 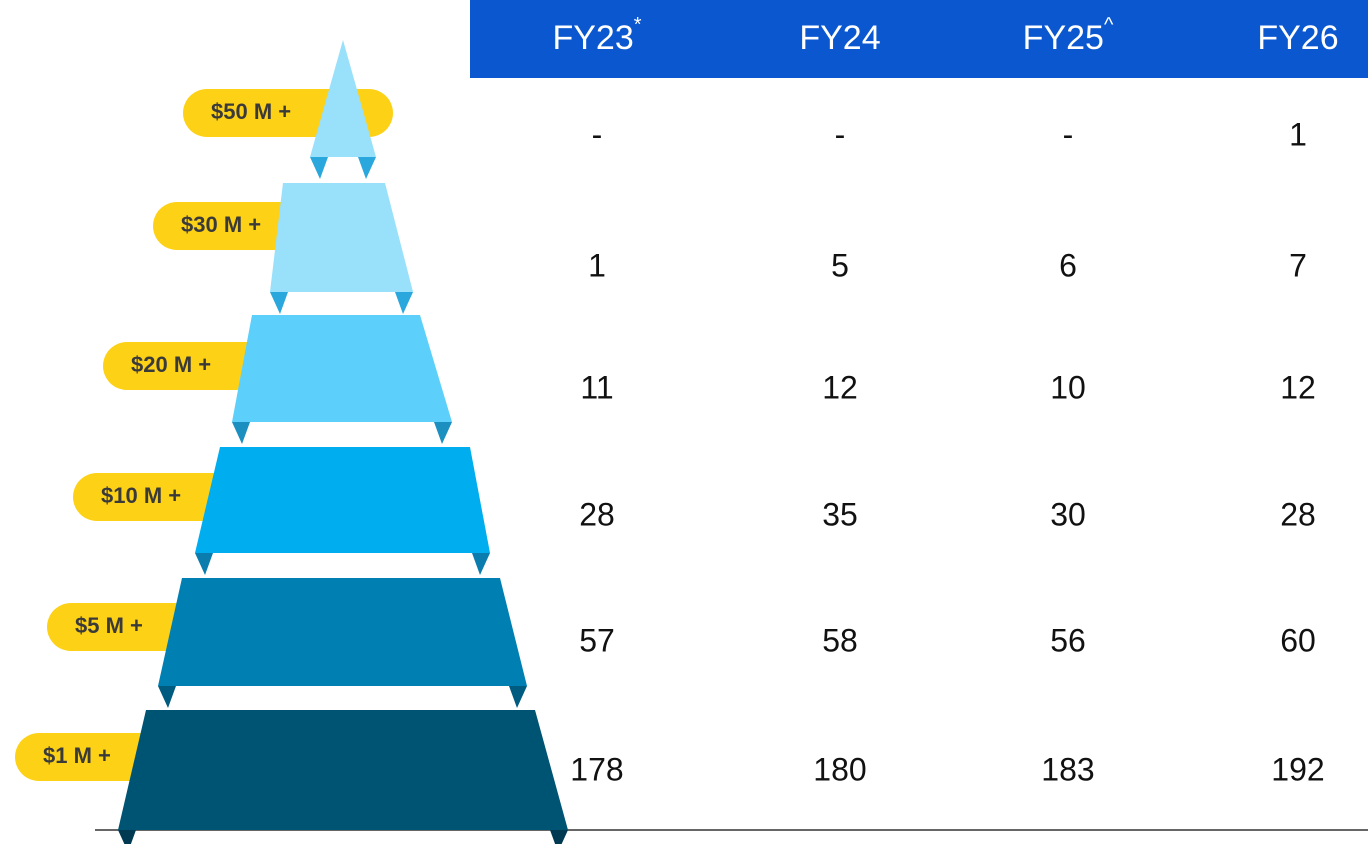 What do you see at coordinates (141, 495) in the screenshot?
I see `tier-label: $10 M +` at bounding box center [141, 495].